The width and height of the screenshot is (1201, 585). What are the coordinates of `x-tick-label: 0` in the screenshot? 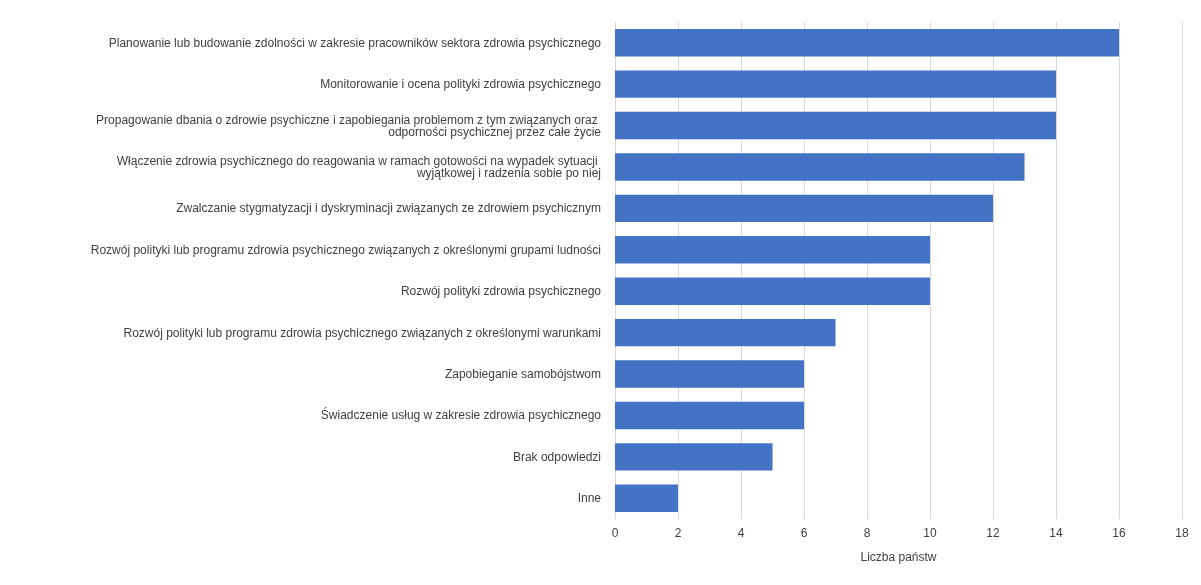 It's located at (615, 533).